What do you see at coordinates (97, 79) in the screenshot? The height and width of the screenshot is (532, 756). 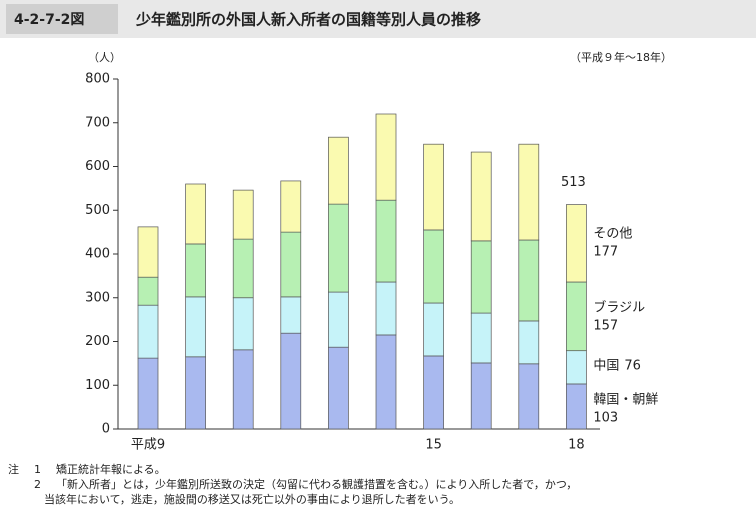 I see `y-tick-label: 800` at bounding box center [97, 79].